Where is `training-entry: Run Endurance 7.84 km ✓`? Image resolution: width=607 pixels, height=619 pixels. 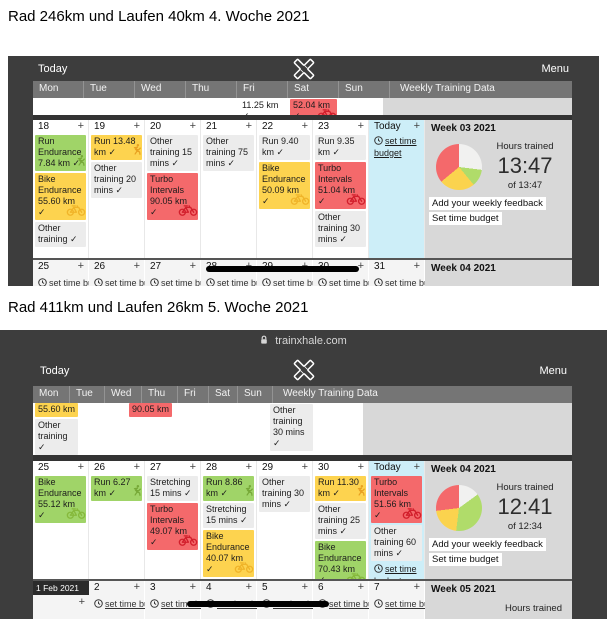 training-entry: Run Endurance 7.84 km ✓ is located at coordinates (60, 153).